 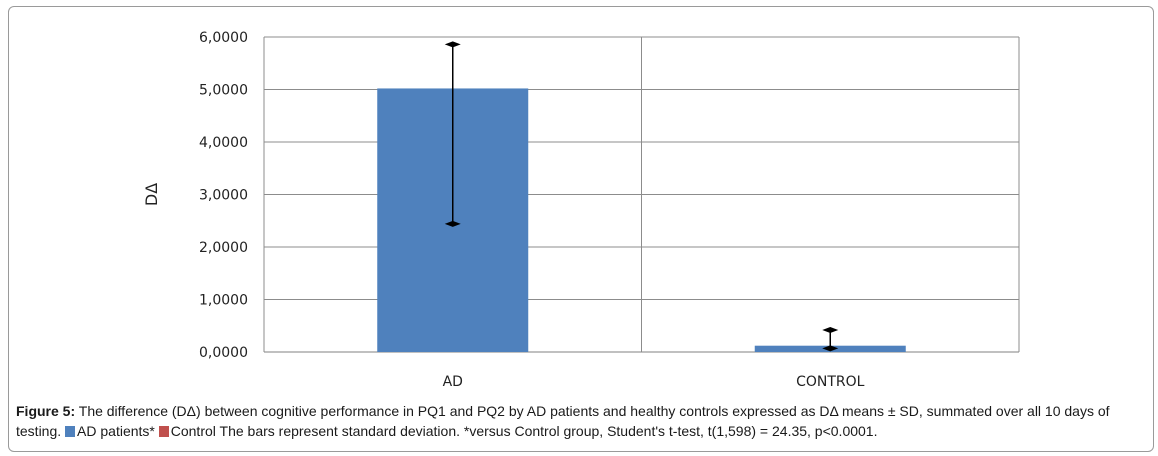 I want to click on error-bar-cap-ad-high, so click(x=452, y=44).